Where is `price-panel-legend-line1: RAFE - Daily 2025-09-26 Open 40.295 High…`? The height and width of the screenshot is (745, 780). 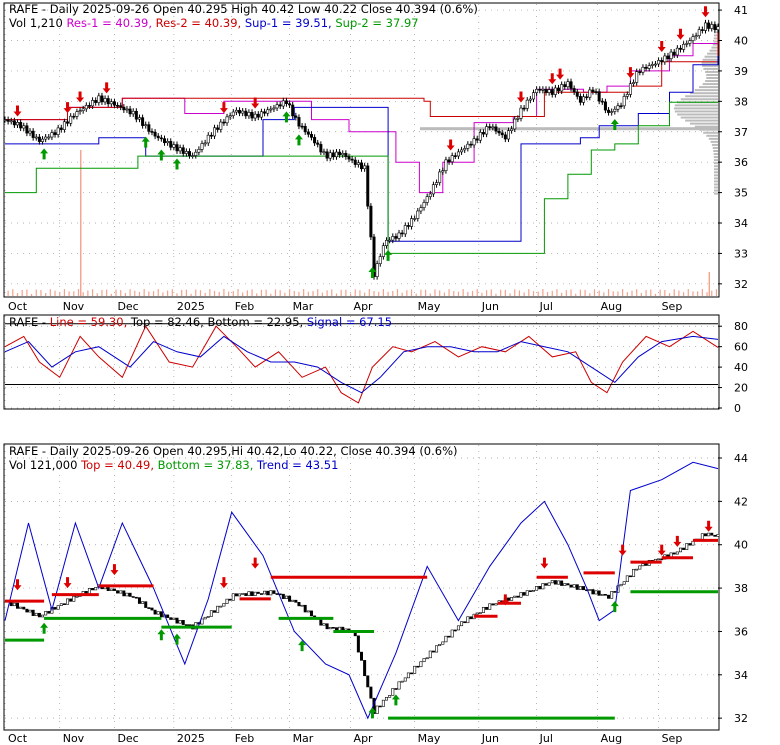
price-panel-legend-line1: RAFE - Daily 2025-09-26 Open 40.295 High… is located at coordinates (243, 9).